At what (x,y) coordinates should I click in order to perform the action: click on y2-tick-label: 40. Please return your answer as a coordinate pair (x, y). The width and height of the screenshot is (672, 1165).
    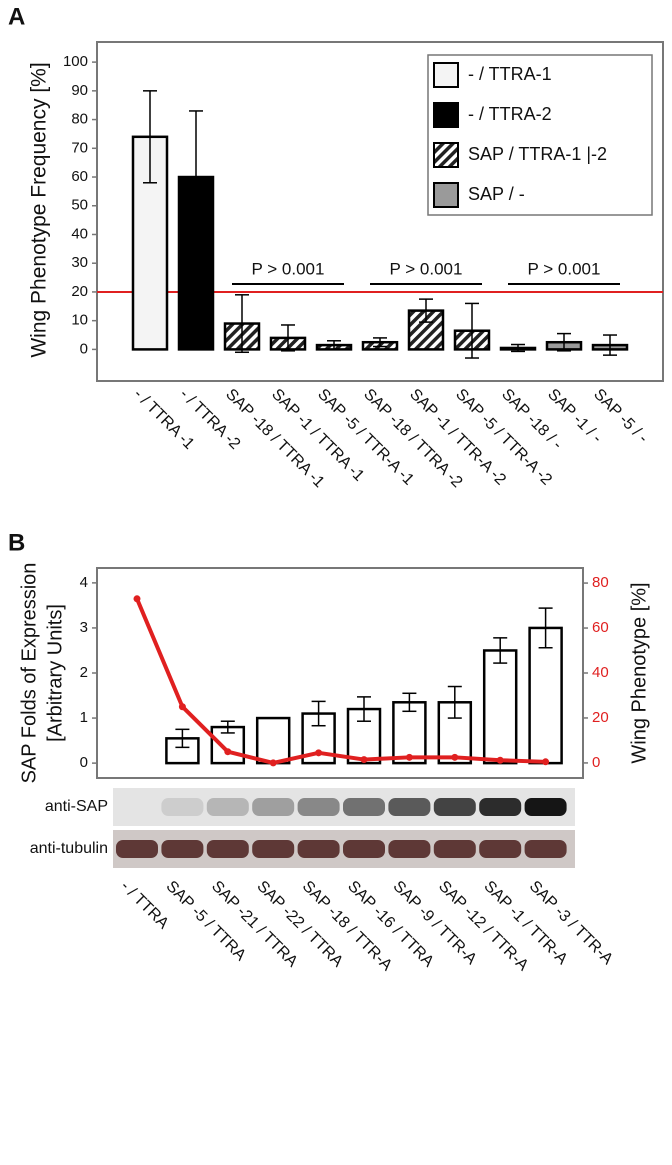
    Looking at the image, I should click on (600, 672).